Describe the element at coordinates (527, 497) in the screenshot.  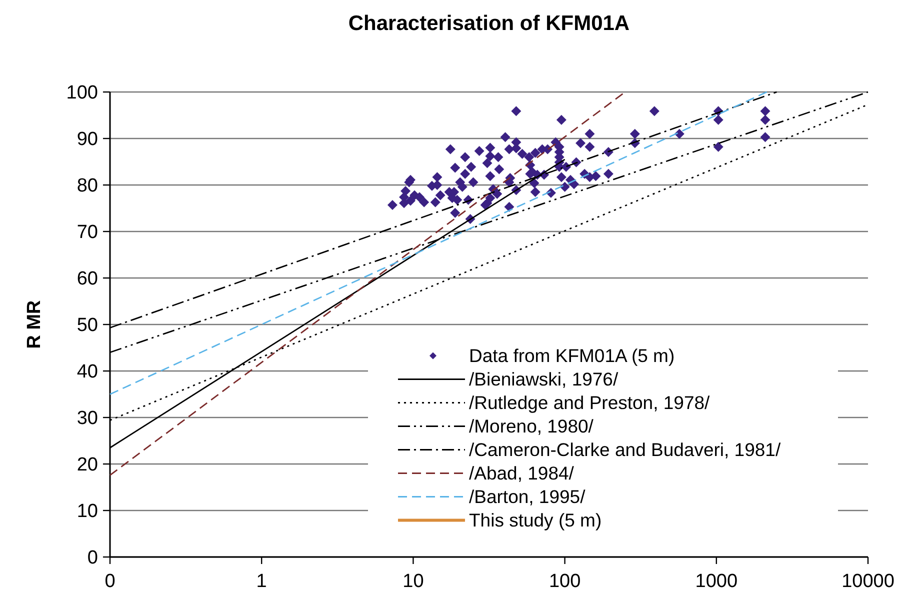
I see `legend-label: /Barton, 1995/` at that location.